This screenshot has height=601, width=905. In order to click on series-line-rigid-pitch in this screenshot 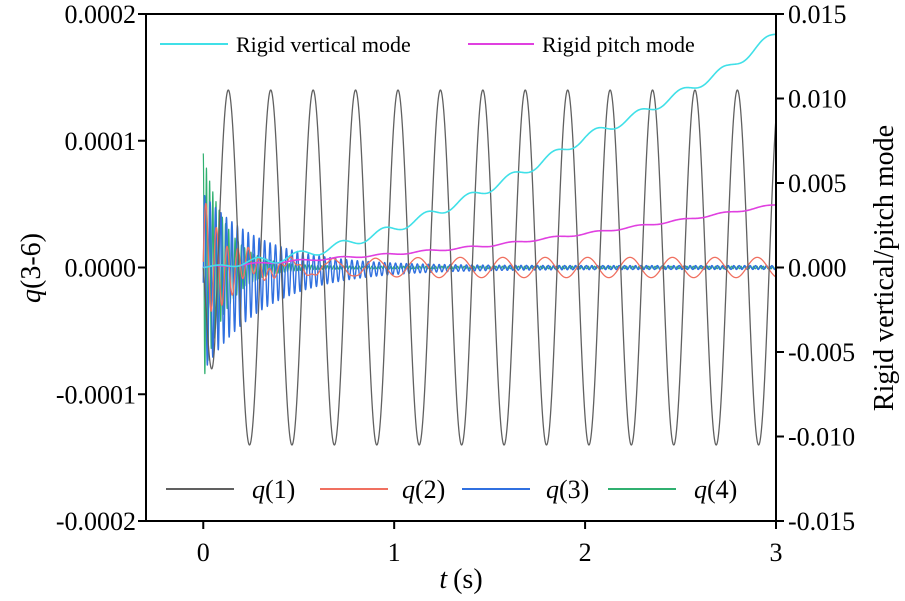, I will do `click(489, 236)`.